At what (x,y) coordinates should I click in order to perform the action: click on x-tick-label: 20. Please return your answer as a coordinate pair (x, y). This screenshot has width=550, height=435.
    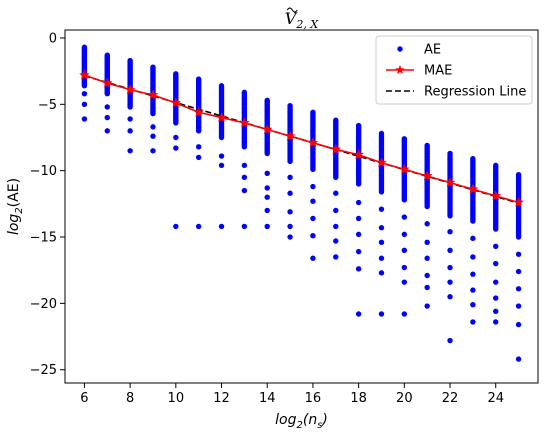
    Looking at the image, I should click on (404, 398).